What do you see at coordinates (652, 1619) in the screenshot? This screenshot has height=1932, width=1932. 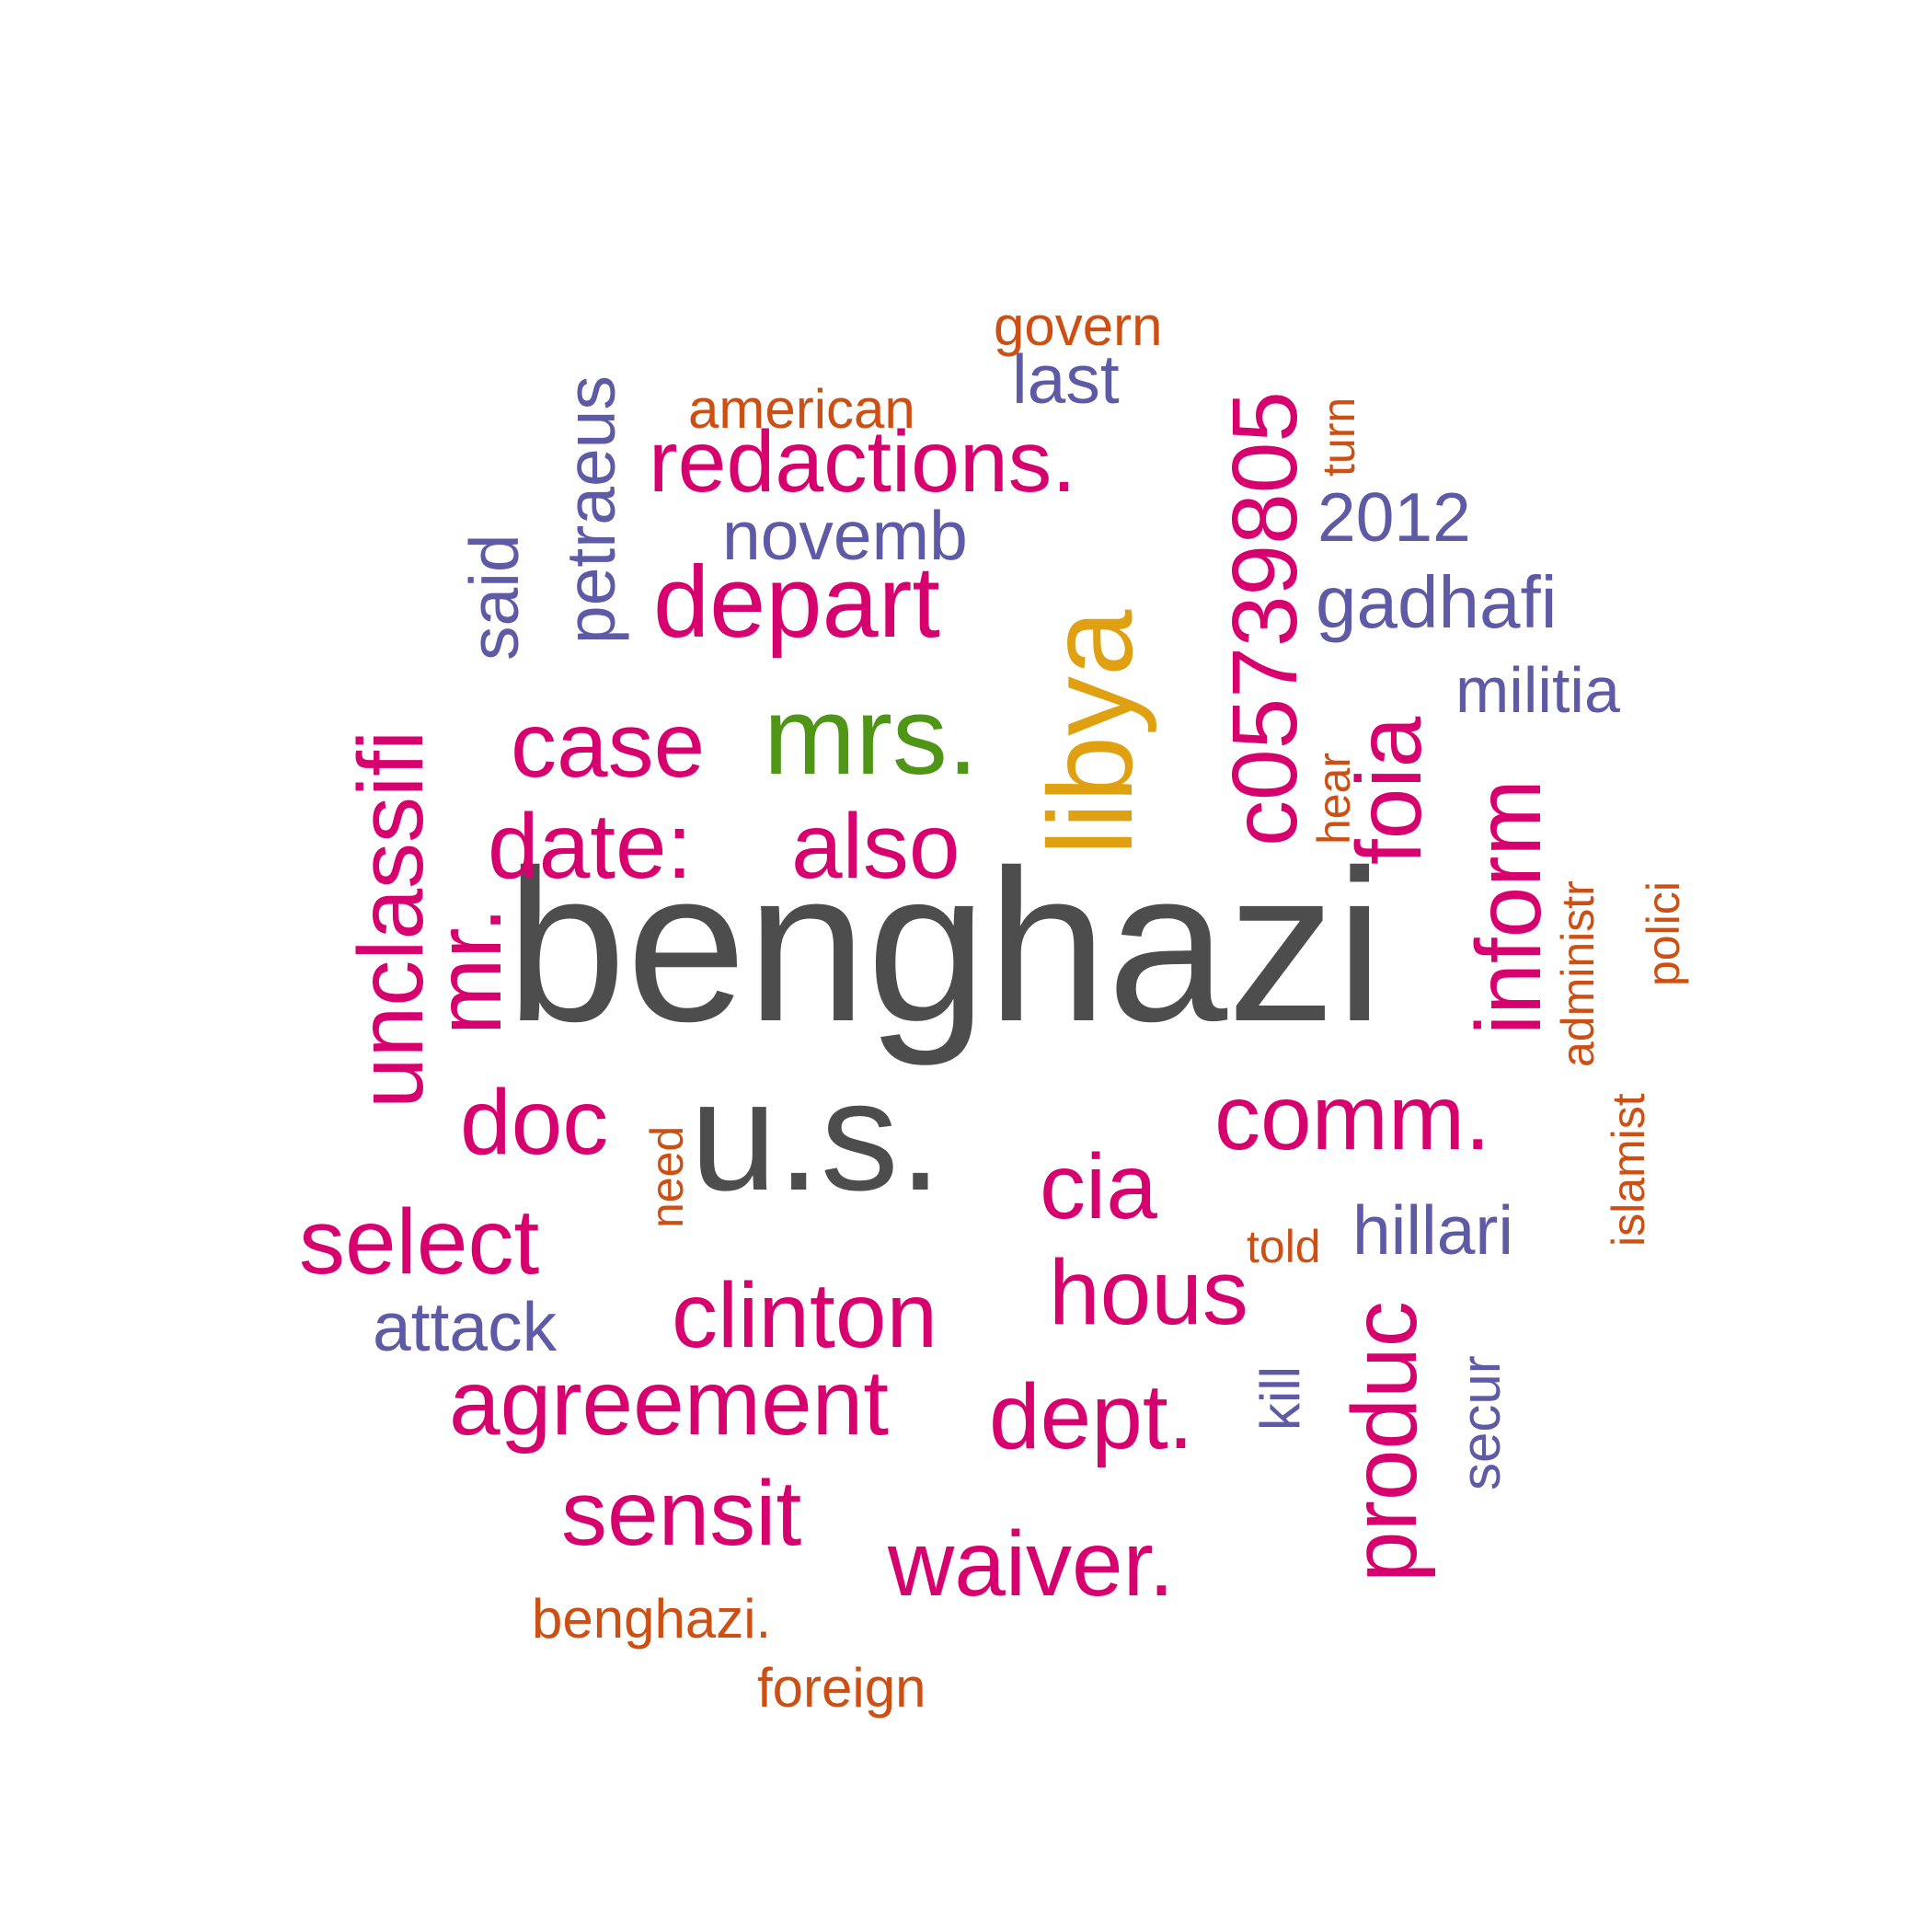 I see `word-benghazi: benghazi.` at bounding box center [652, 1619].